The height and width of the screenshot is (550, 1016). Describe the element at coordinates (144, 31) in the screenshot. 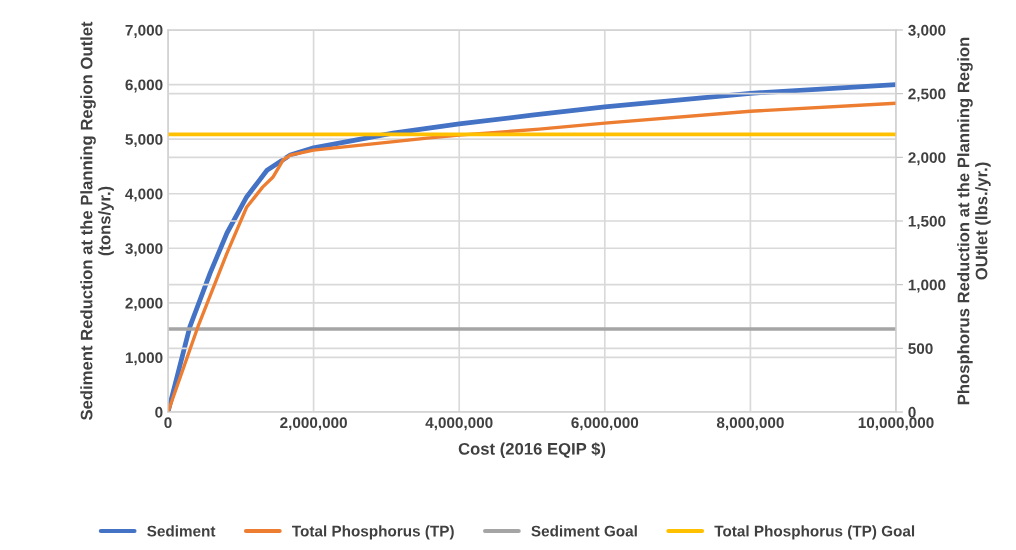

I see `y-tick-label: 7,000` at that location.